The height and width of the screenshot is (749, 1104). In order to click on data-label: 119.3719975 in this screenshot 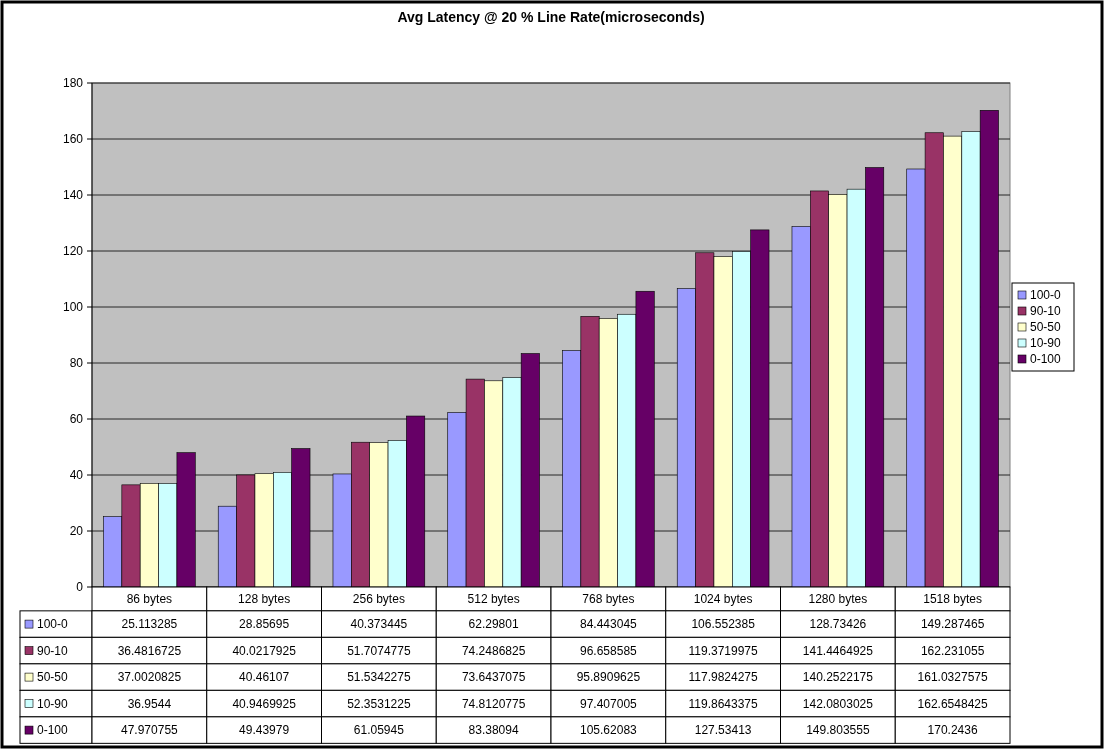, I will do `click(723, 650)`.